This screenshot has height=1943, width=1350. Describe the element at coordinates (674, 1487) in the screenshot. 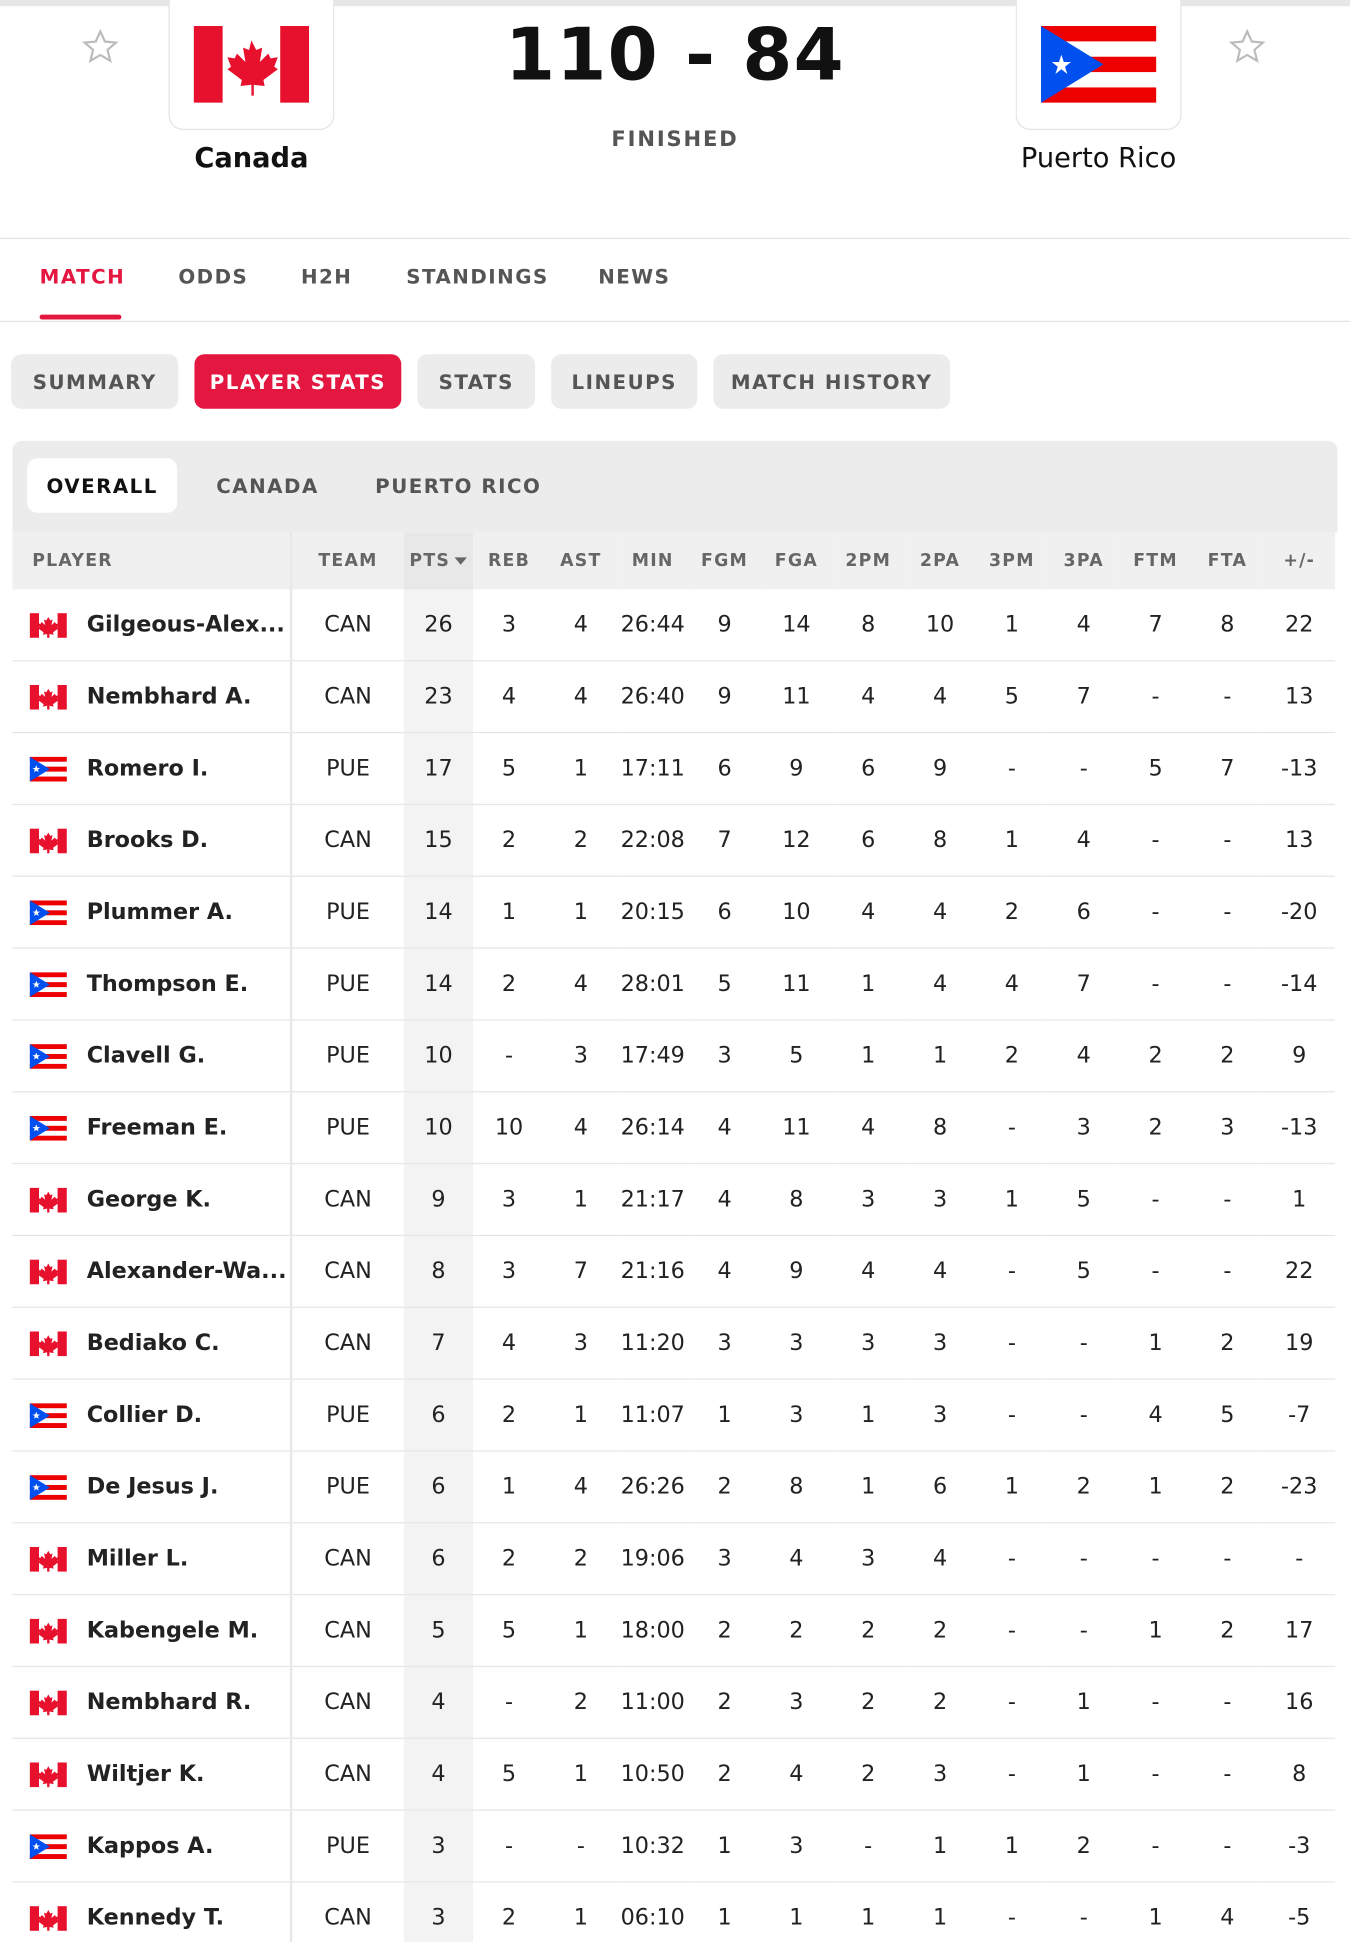

I see `player-row: De Jesus J. PUE 6 1 4 26:26 2 8 1 6 1 2 1 2 -23` at that location.